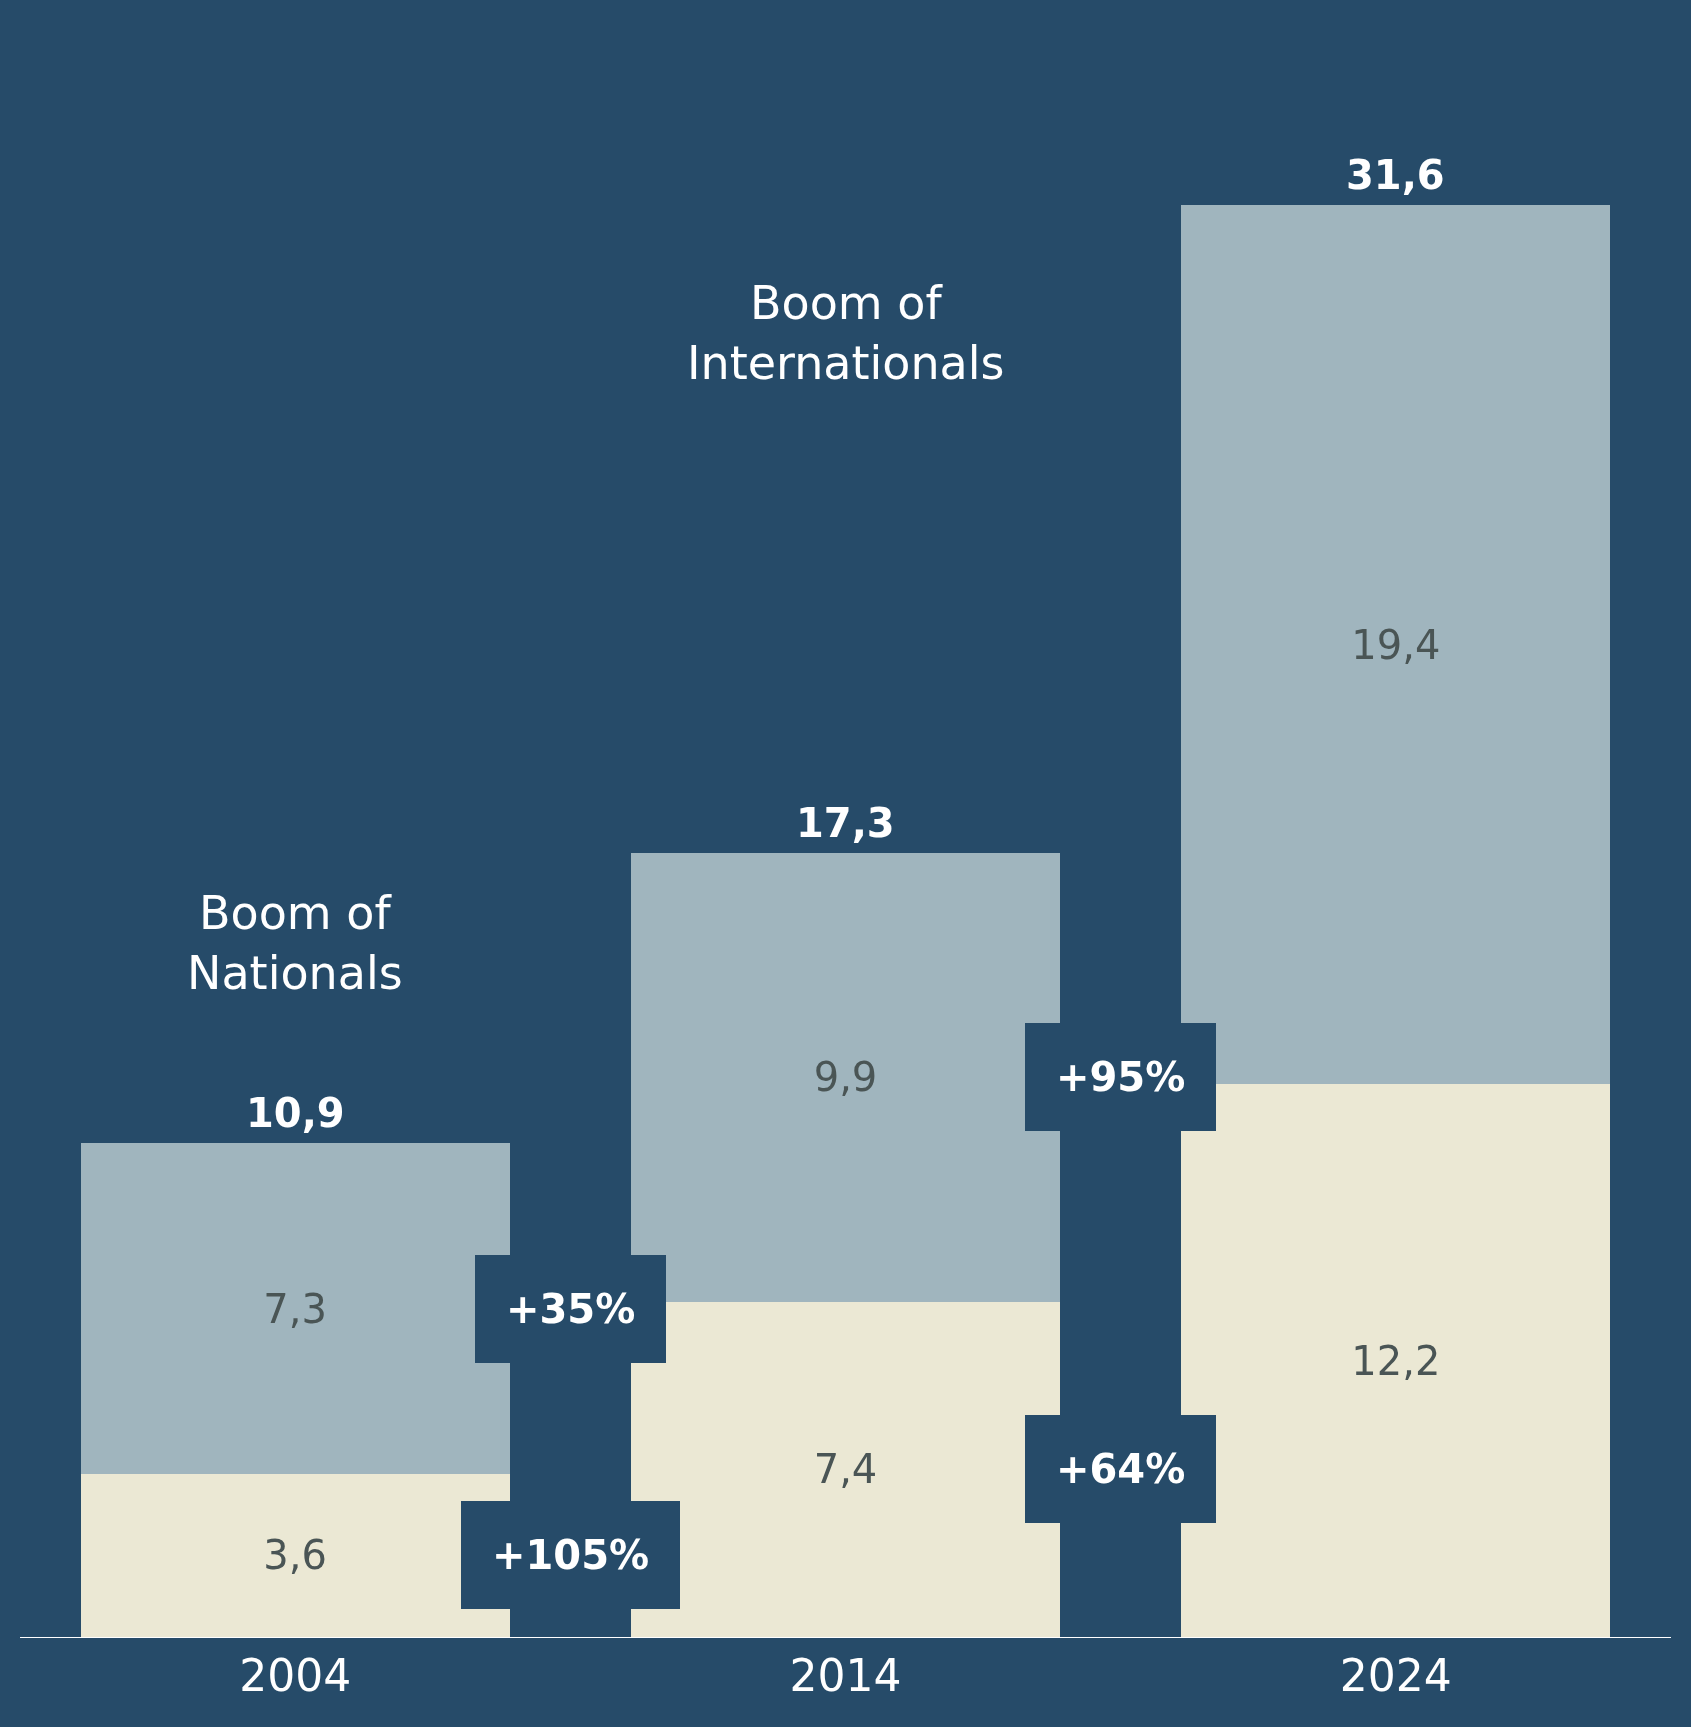 The height and width of the screenshot is (1727, 1691). Describe the element at coordinates (1121, 1469) in the screenshot. I see `annotation: +64%` at that location.